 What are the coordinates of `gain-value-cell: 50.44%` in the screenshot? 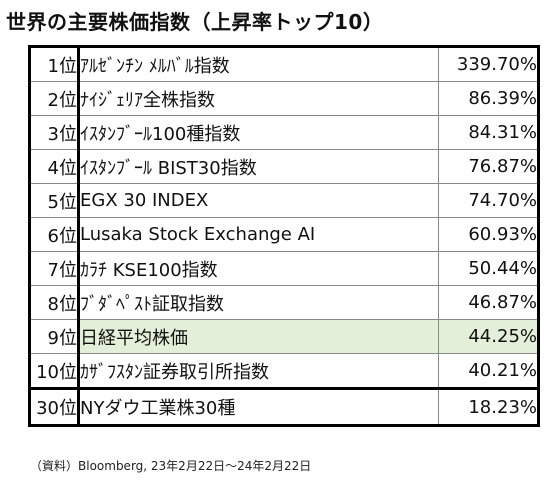 It's located at (488, 268).